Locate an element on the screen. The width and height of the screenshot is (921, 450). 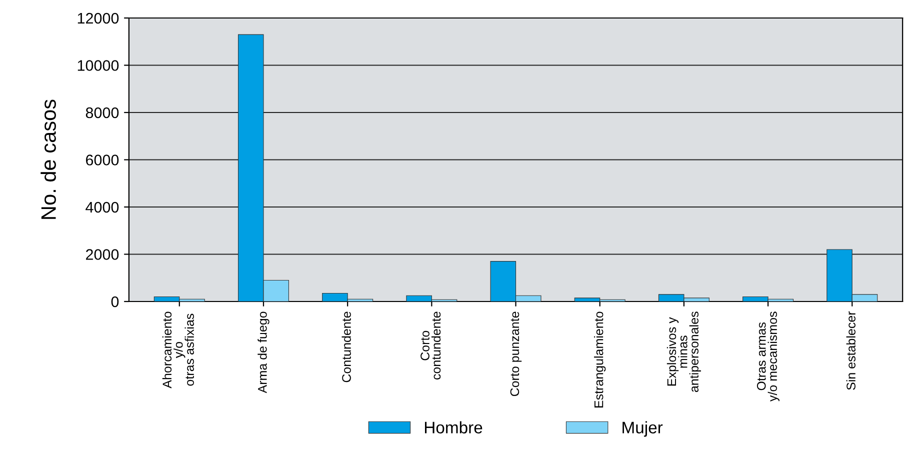
x-tick-label: Sin establecer is located at coordinates (851, 350).